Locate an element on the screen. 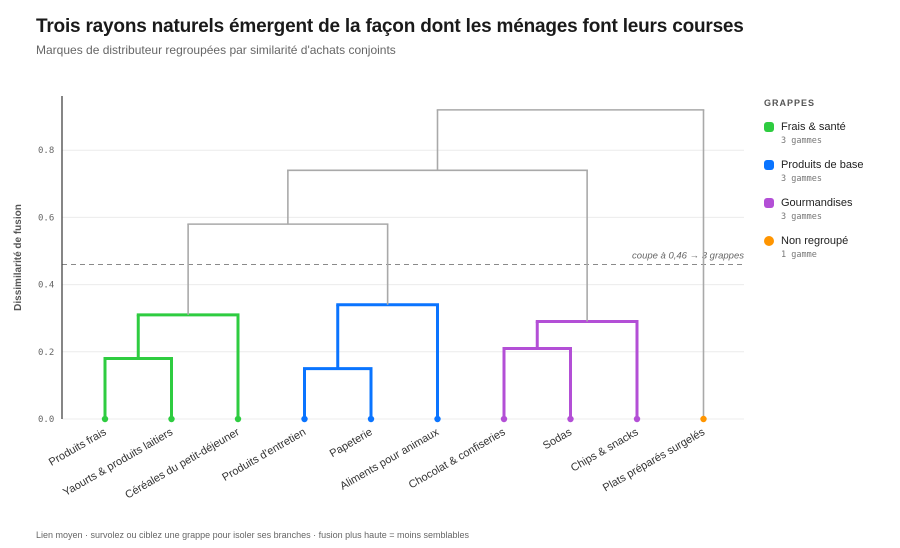  leaf-label: Produits frais is located at coordinates (78, 447).